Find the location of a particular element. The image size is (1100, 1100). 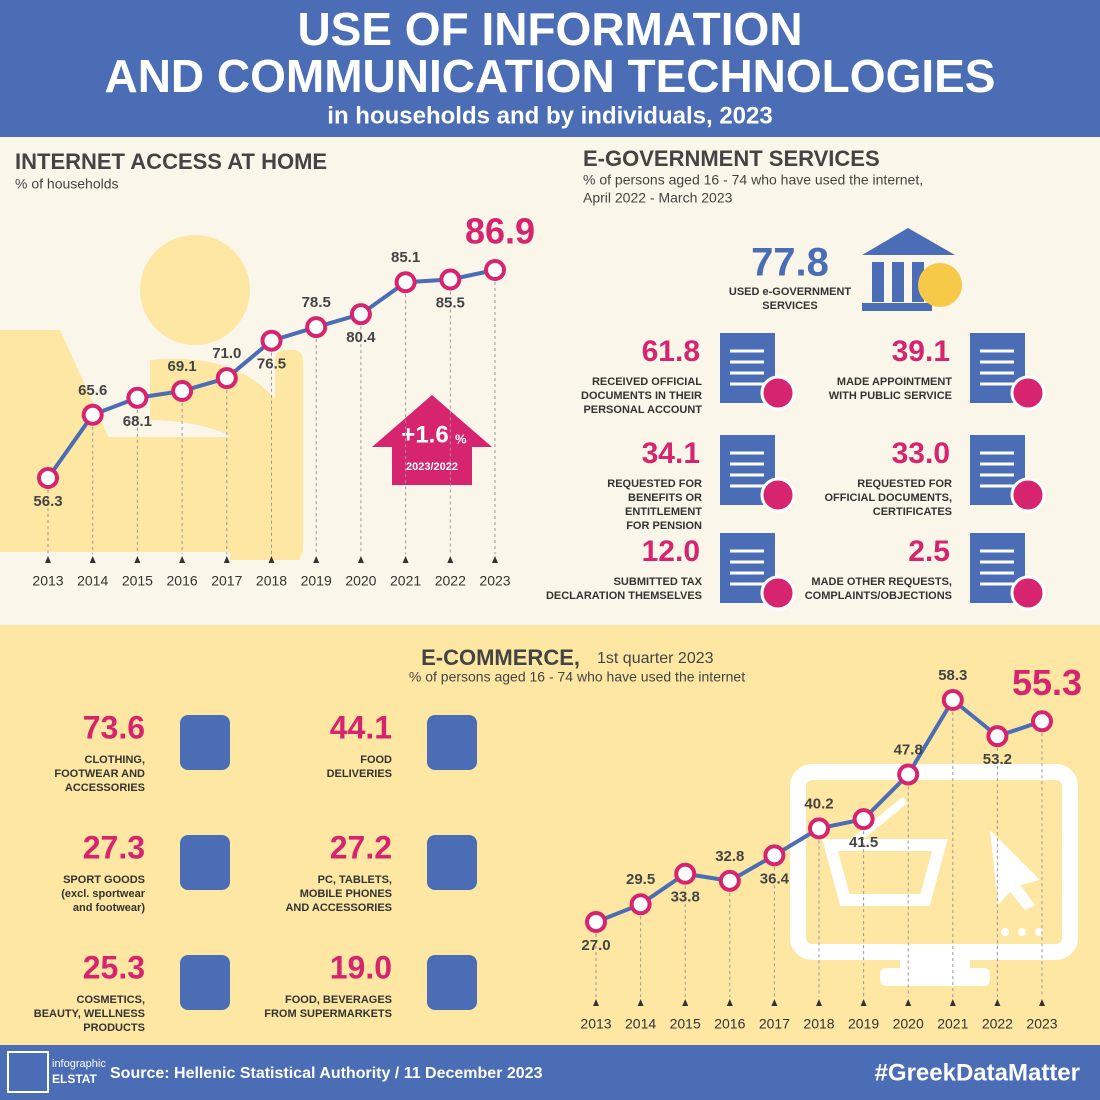

item-value: 19.0 is located at coordinates (361, 967).